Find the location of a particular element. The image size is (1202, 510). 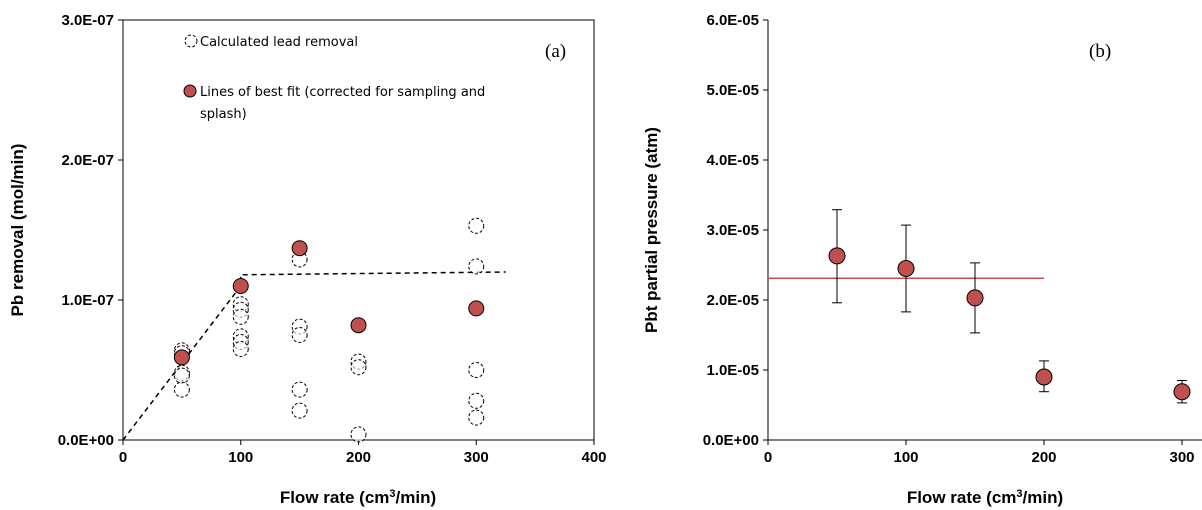

panel-b-x-axis-title: Flow rate (cm3/min) is located at coordinates (985, 497).